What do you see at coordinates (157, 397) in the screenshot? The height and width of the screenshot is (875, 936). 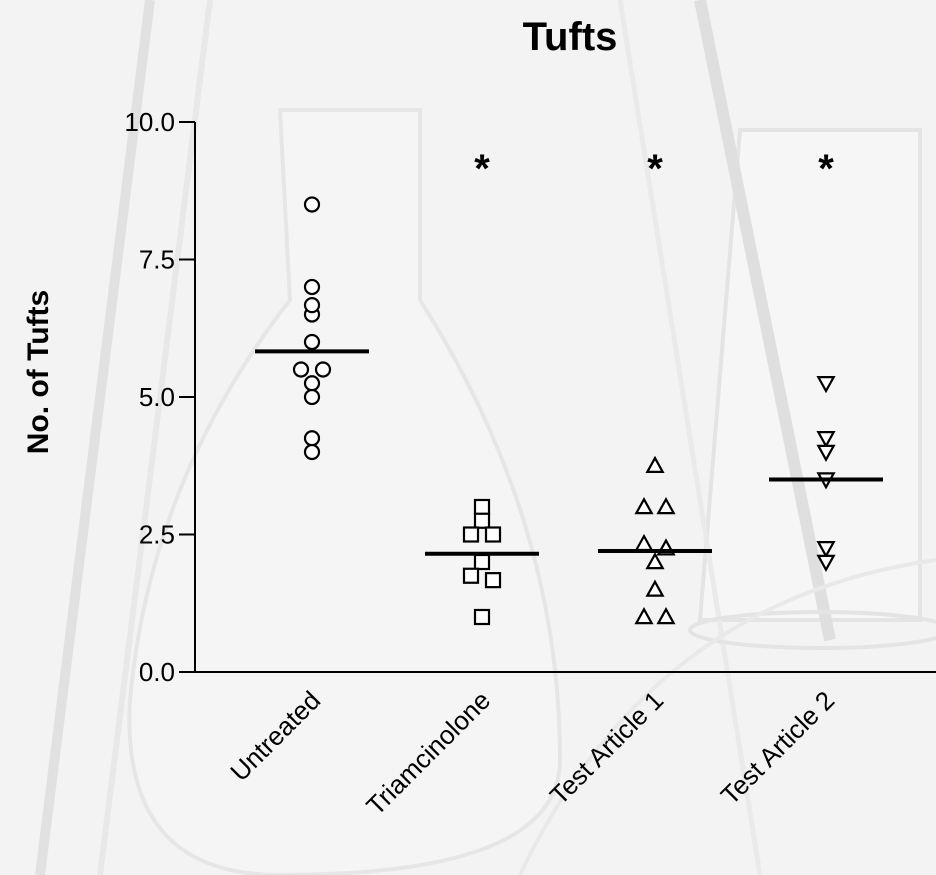 I see `y-tick-label: 5.0` at bounding box center [157, 397].